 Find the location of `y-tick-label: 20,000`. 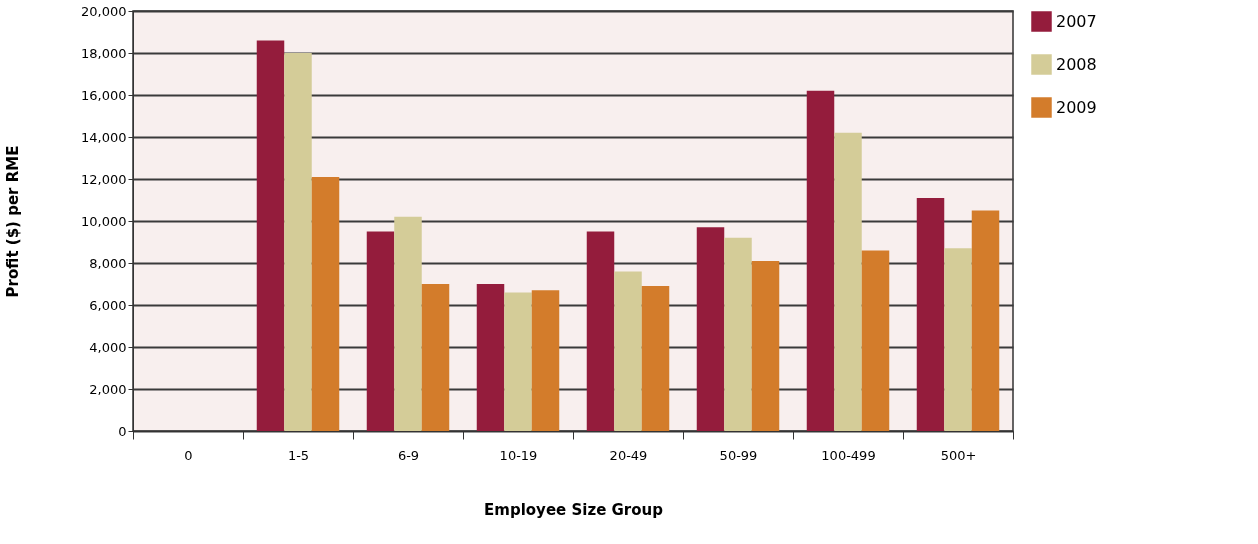

y-tick-label: 20,000 is located at coordinates (104, 11).